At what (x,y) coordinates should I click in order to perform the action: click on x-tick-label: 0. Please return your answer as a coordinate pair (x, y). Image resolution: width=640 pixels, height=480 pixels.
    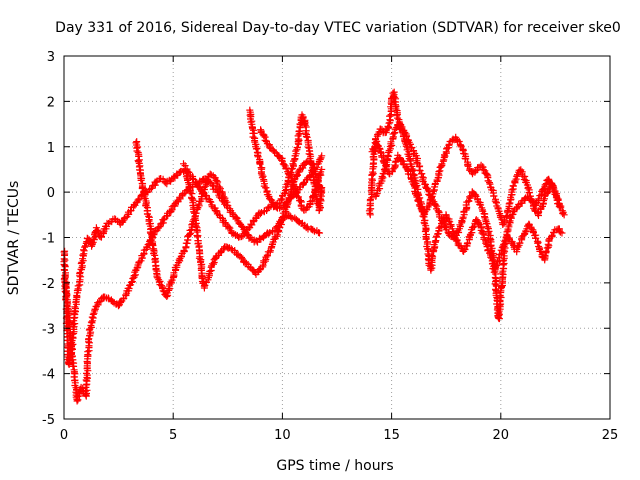
    Looking at the image, I should click on (64, 435).